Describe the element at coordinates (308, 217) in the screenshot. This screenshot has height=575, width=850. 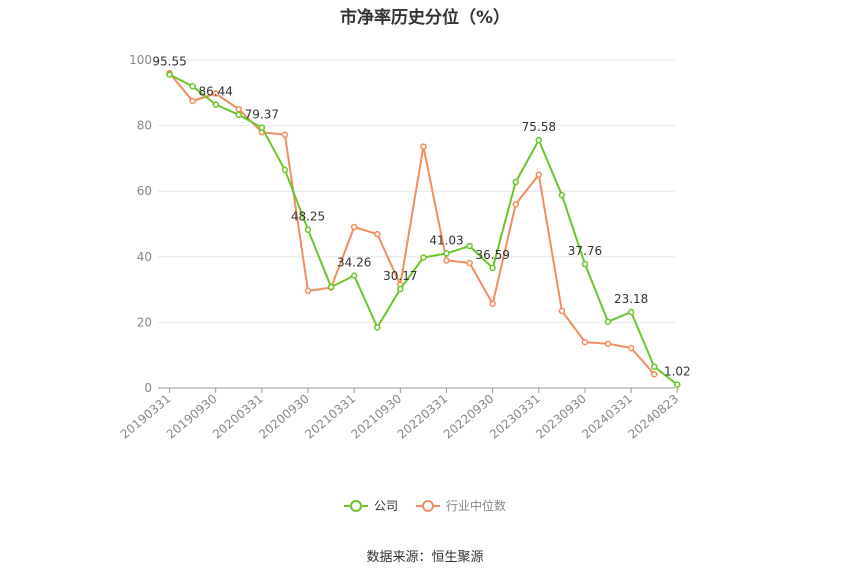
I see `data-label: 48.25` at that location.